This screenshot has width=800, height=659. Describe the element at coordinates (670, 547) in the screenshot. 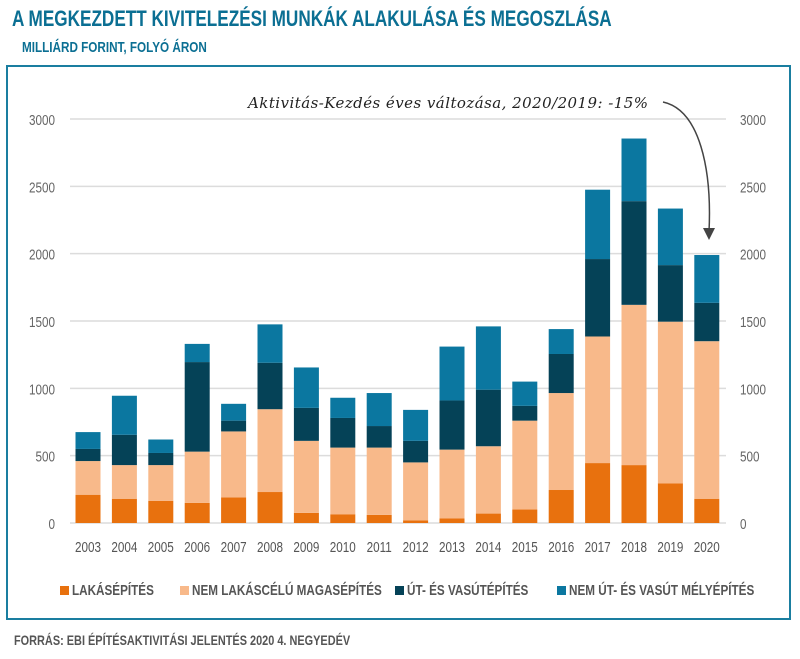

I see `x-tick-label: 2019` at that location.